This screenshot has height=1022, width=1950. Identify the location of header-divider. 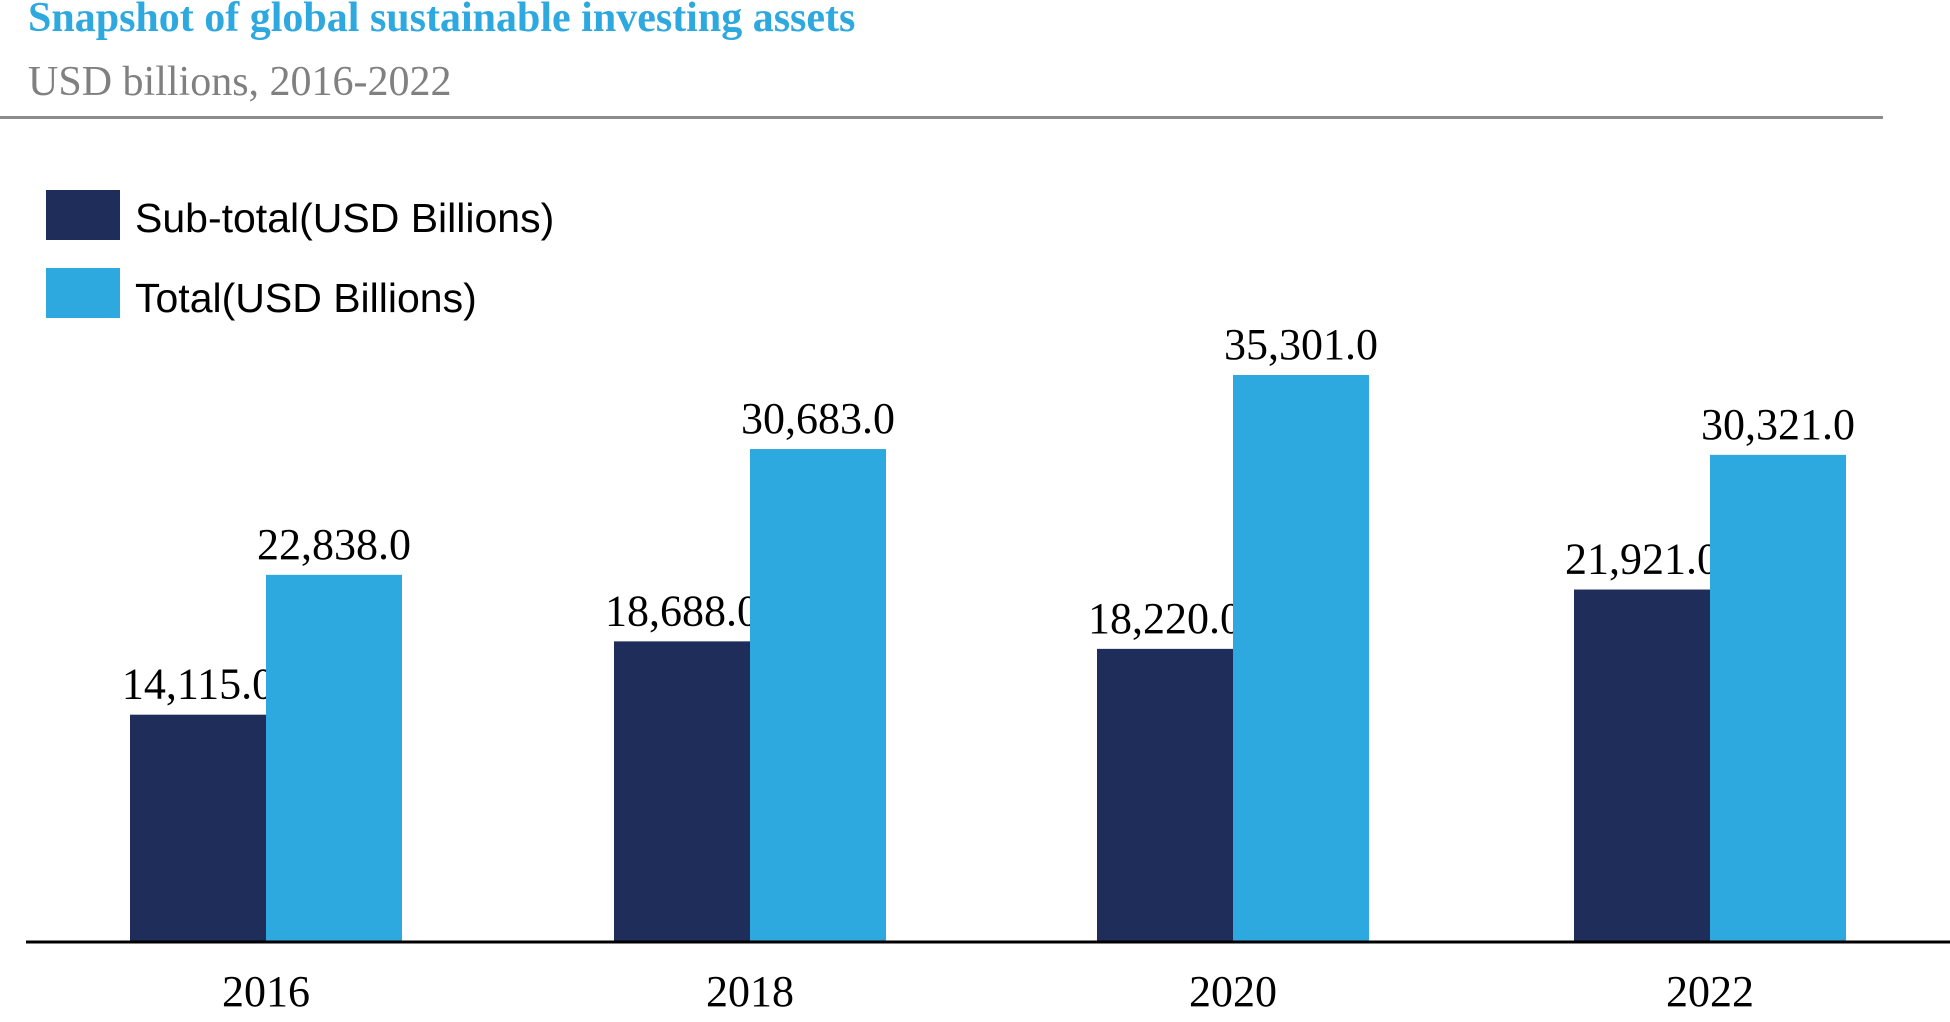
(941, 117).